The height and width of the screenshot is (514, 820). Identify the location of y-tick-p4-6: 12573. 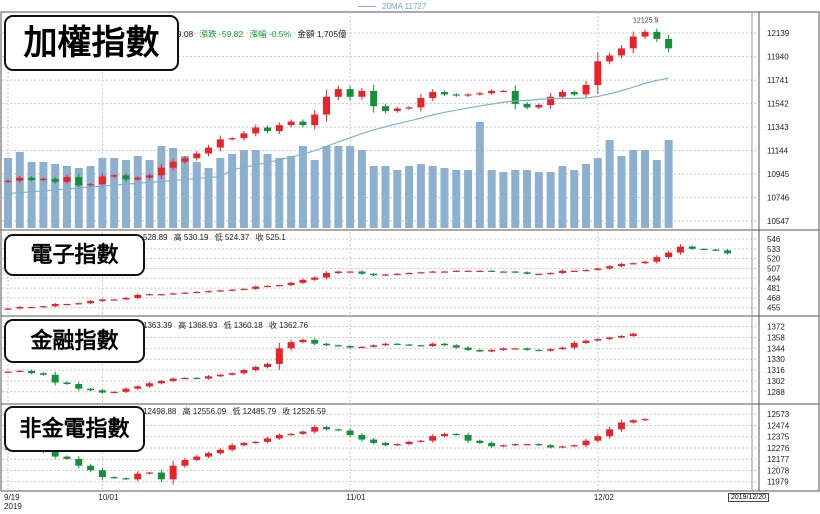
(778, 414).